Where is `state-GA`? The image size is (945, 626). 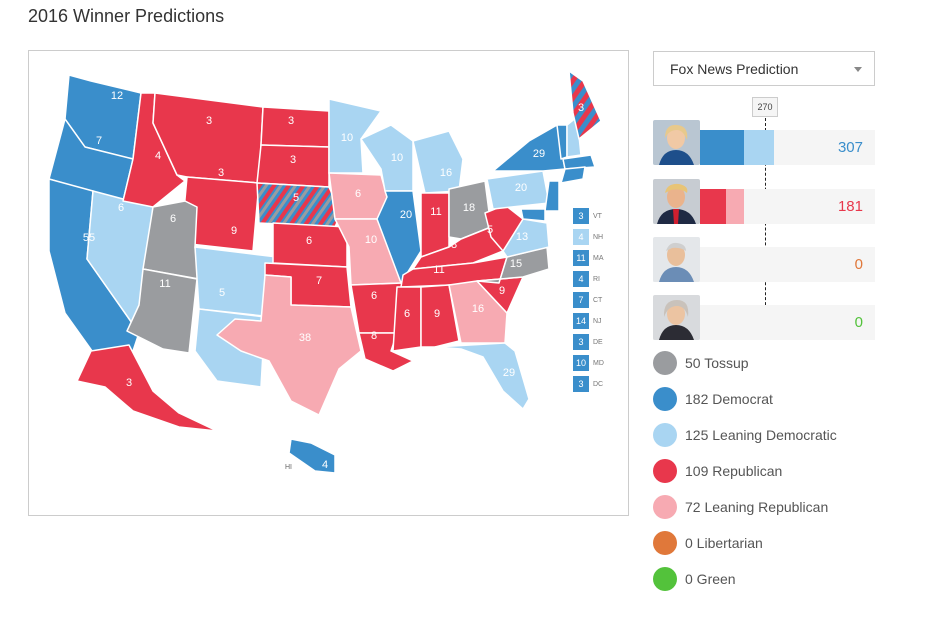
state-GA is located at coordinates (478, 312).